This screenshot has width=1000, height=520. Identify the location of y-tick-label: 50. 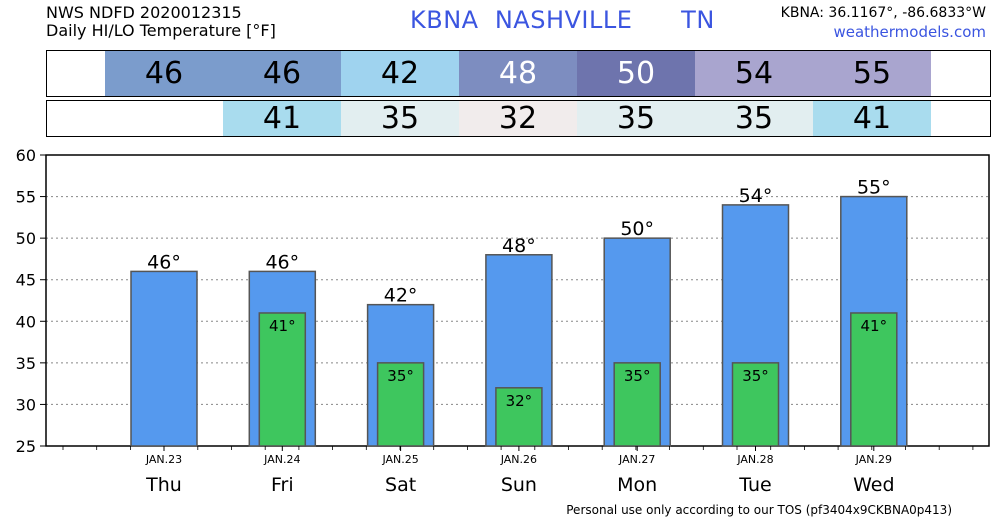
(26, 238).